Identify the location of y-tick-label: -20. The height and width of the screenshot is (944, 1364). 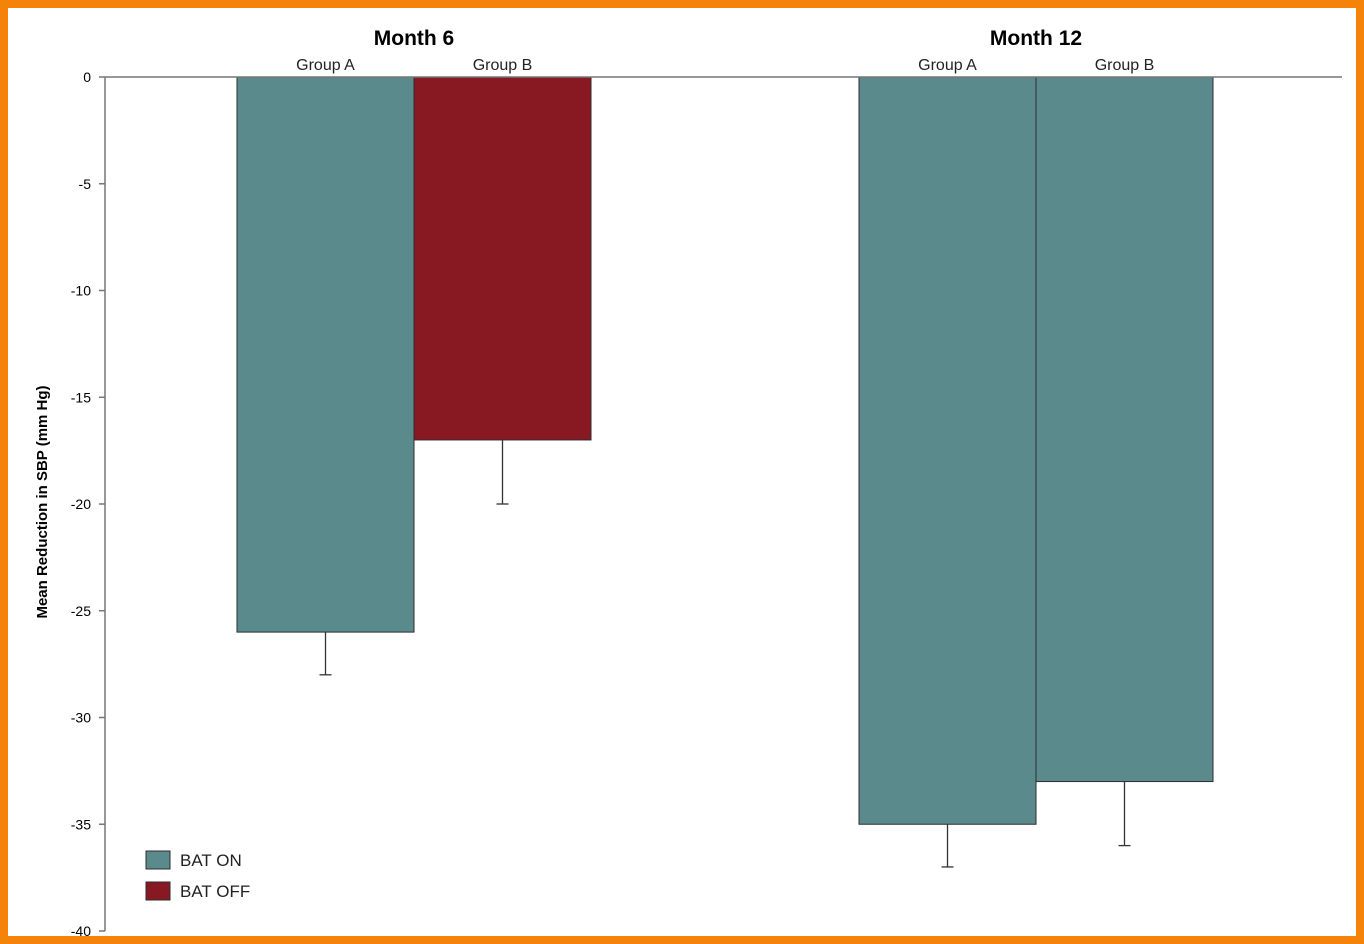
(81, 504).